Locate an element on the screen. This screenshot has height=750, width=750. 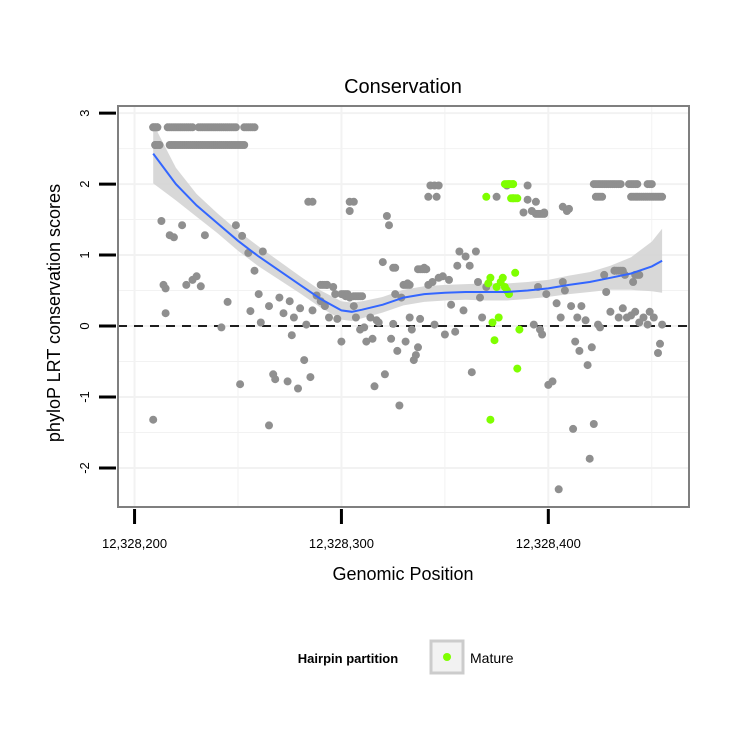
legend-key-box is located at coordinates (447, 657).